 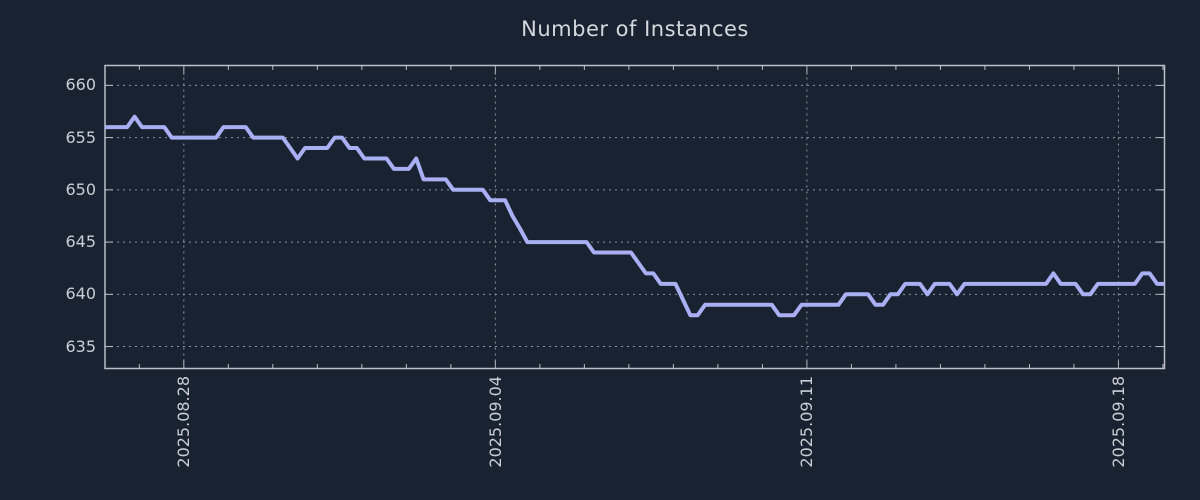 What do you see at coordinates (80, 294) in the screenshot?
I see `y-tick-label: 640` at bounding box center [80, 294].